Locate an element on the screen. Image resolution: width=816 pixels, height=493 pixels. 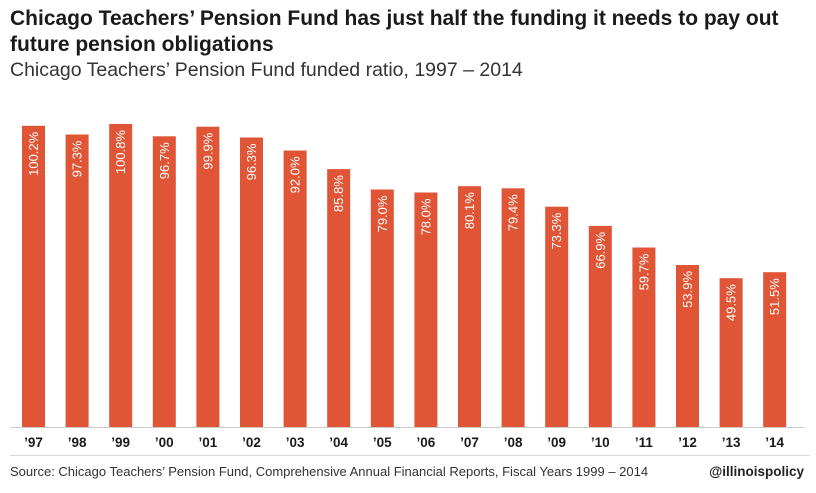
bar-value-label: 53.9% is located at coordinates (687, 289).